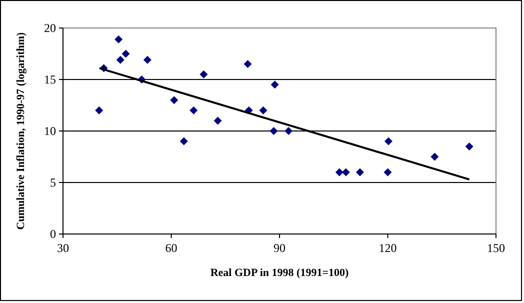 Image resolution: width=524 pixels, height=303 pixels. Describe the element at coordinates (63, 248) in the screenshot. I see `x-tick-label: 30` at that location.